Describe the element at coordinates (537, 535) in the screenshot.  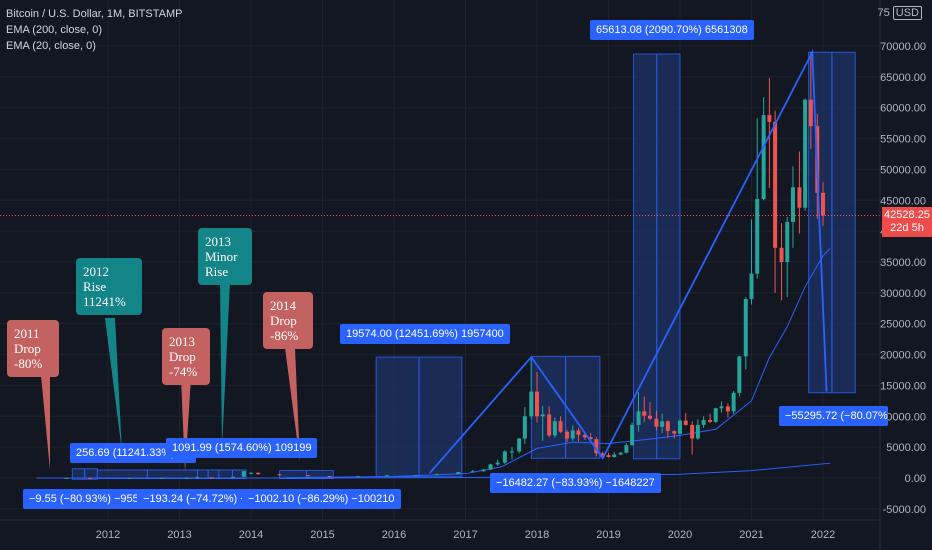
I see `x-tick-label: 2018` at that location.